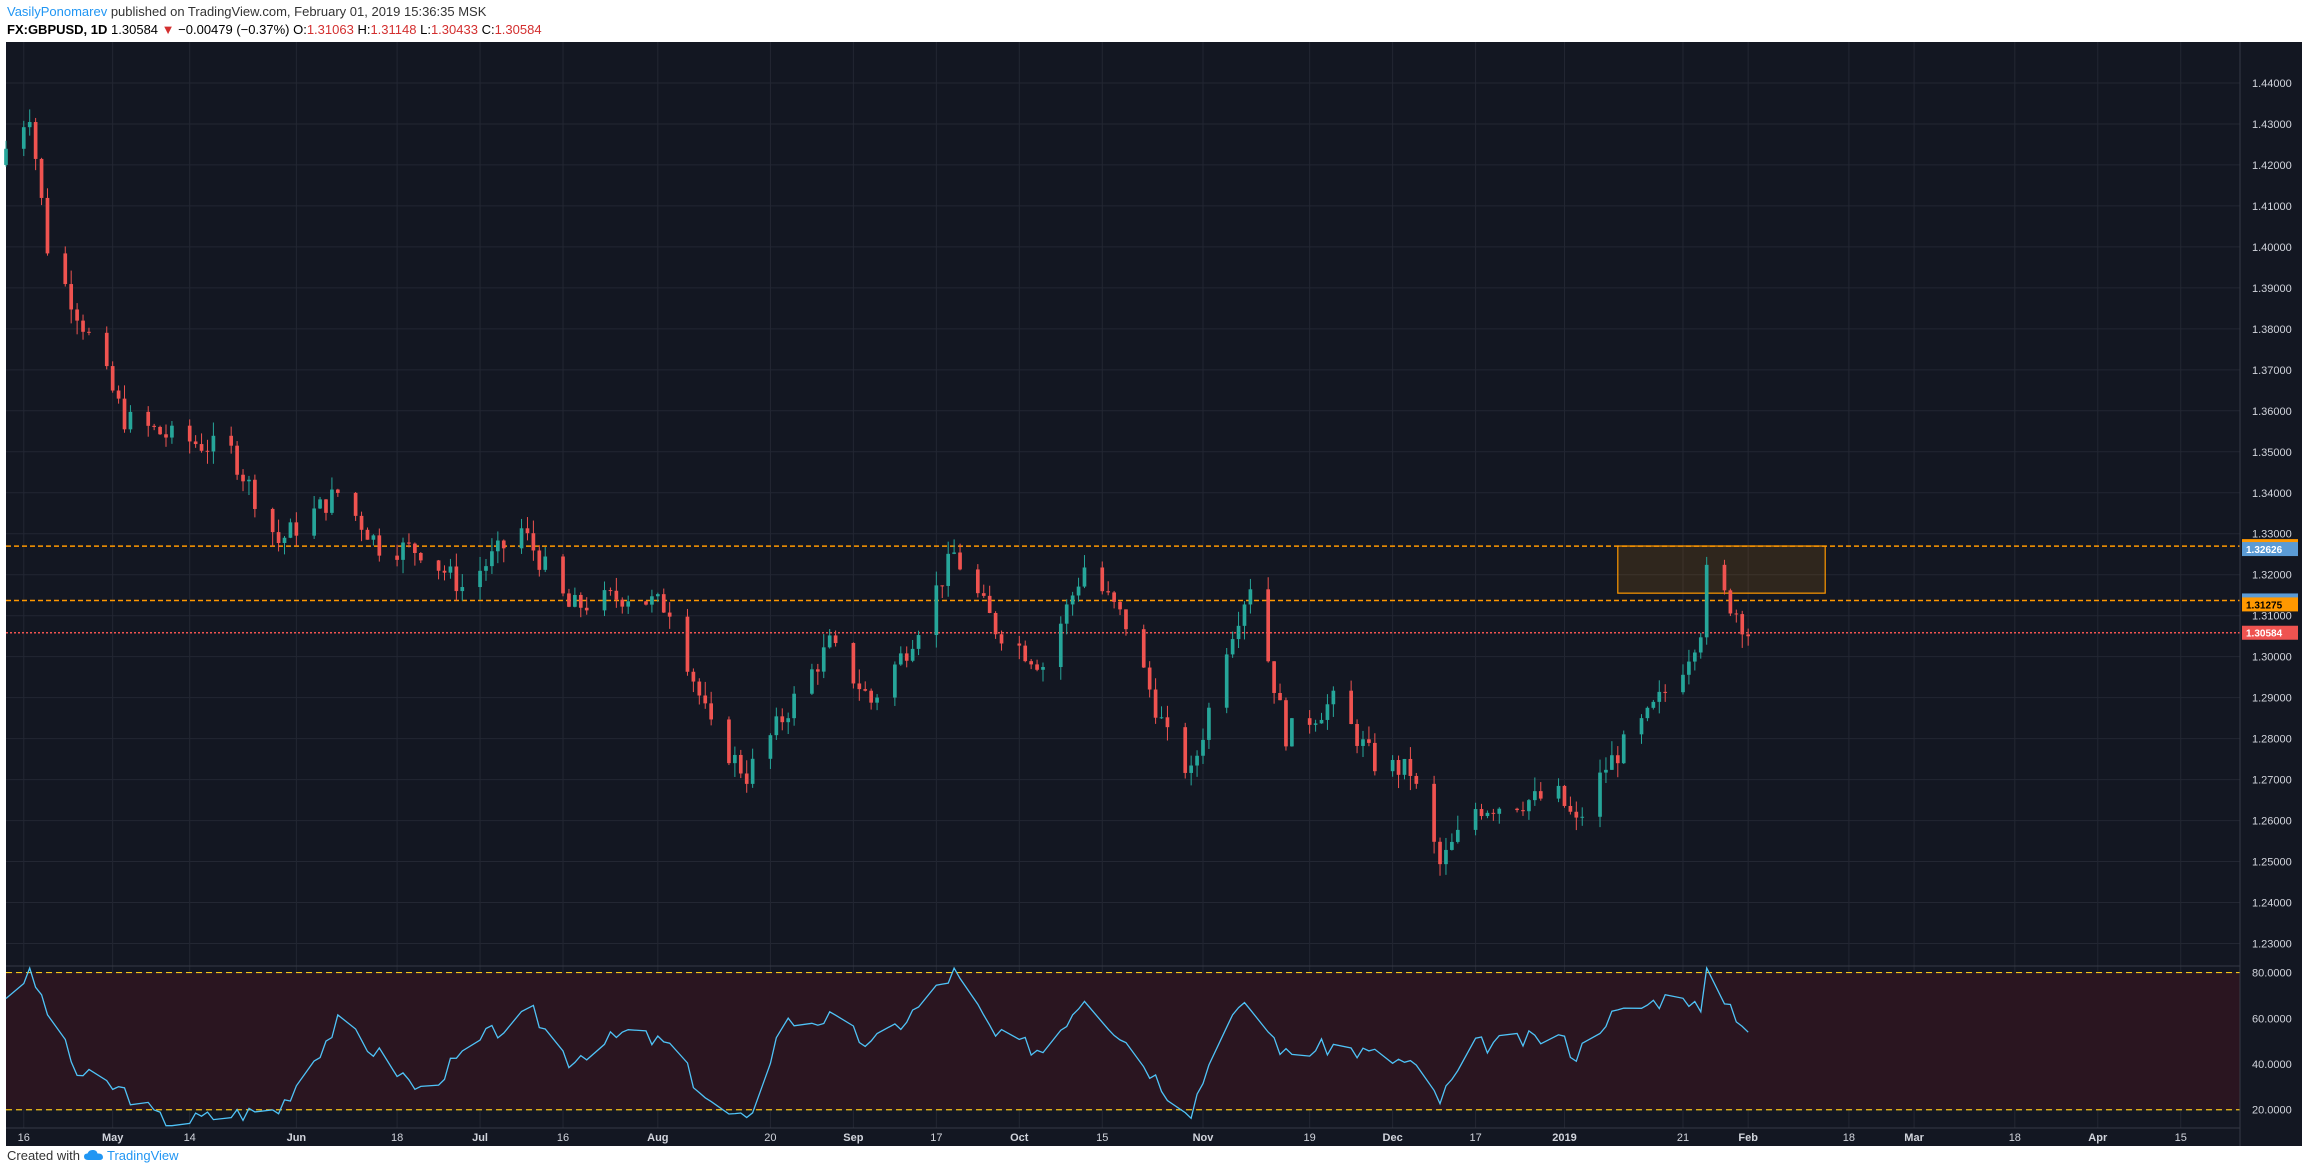 The height and width of the screenshot is (1172, 2308). Describe the element at coordinates (2264, 634) in the screenshot. I see `price-tag-label: 1.30584` at that location.